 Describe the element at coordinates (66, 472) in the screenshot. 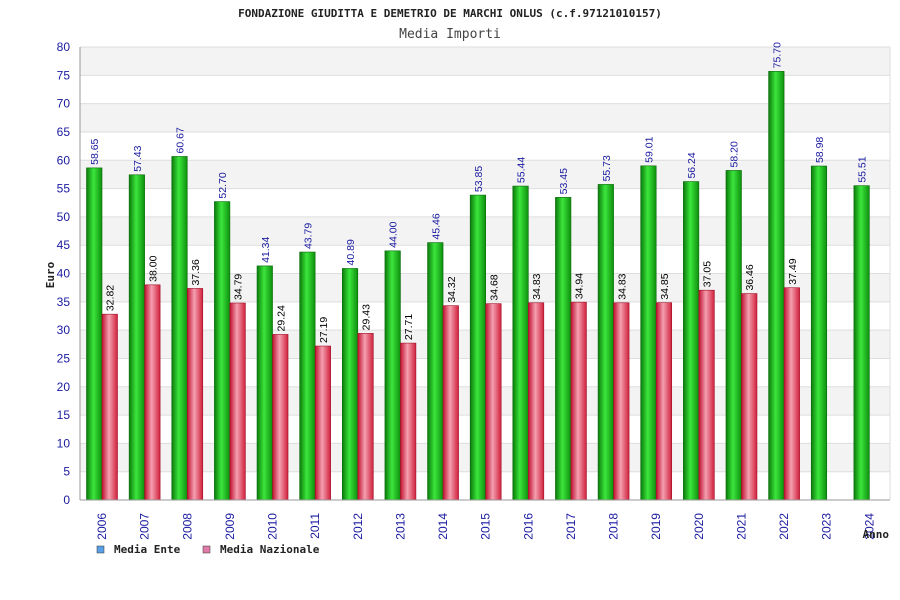

I see `y-tick-label: 5` at that location.